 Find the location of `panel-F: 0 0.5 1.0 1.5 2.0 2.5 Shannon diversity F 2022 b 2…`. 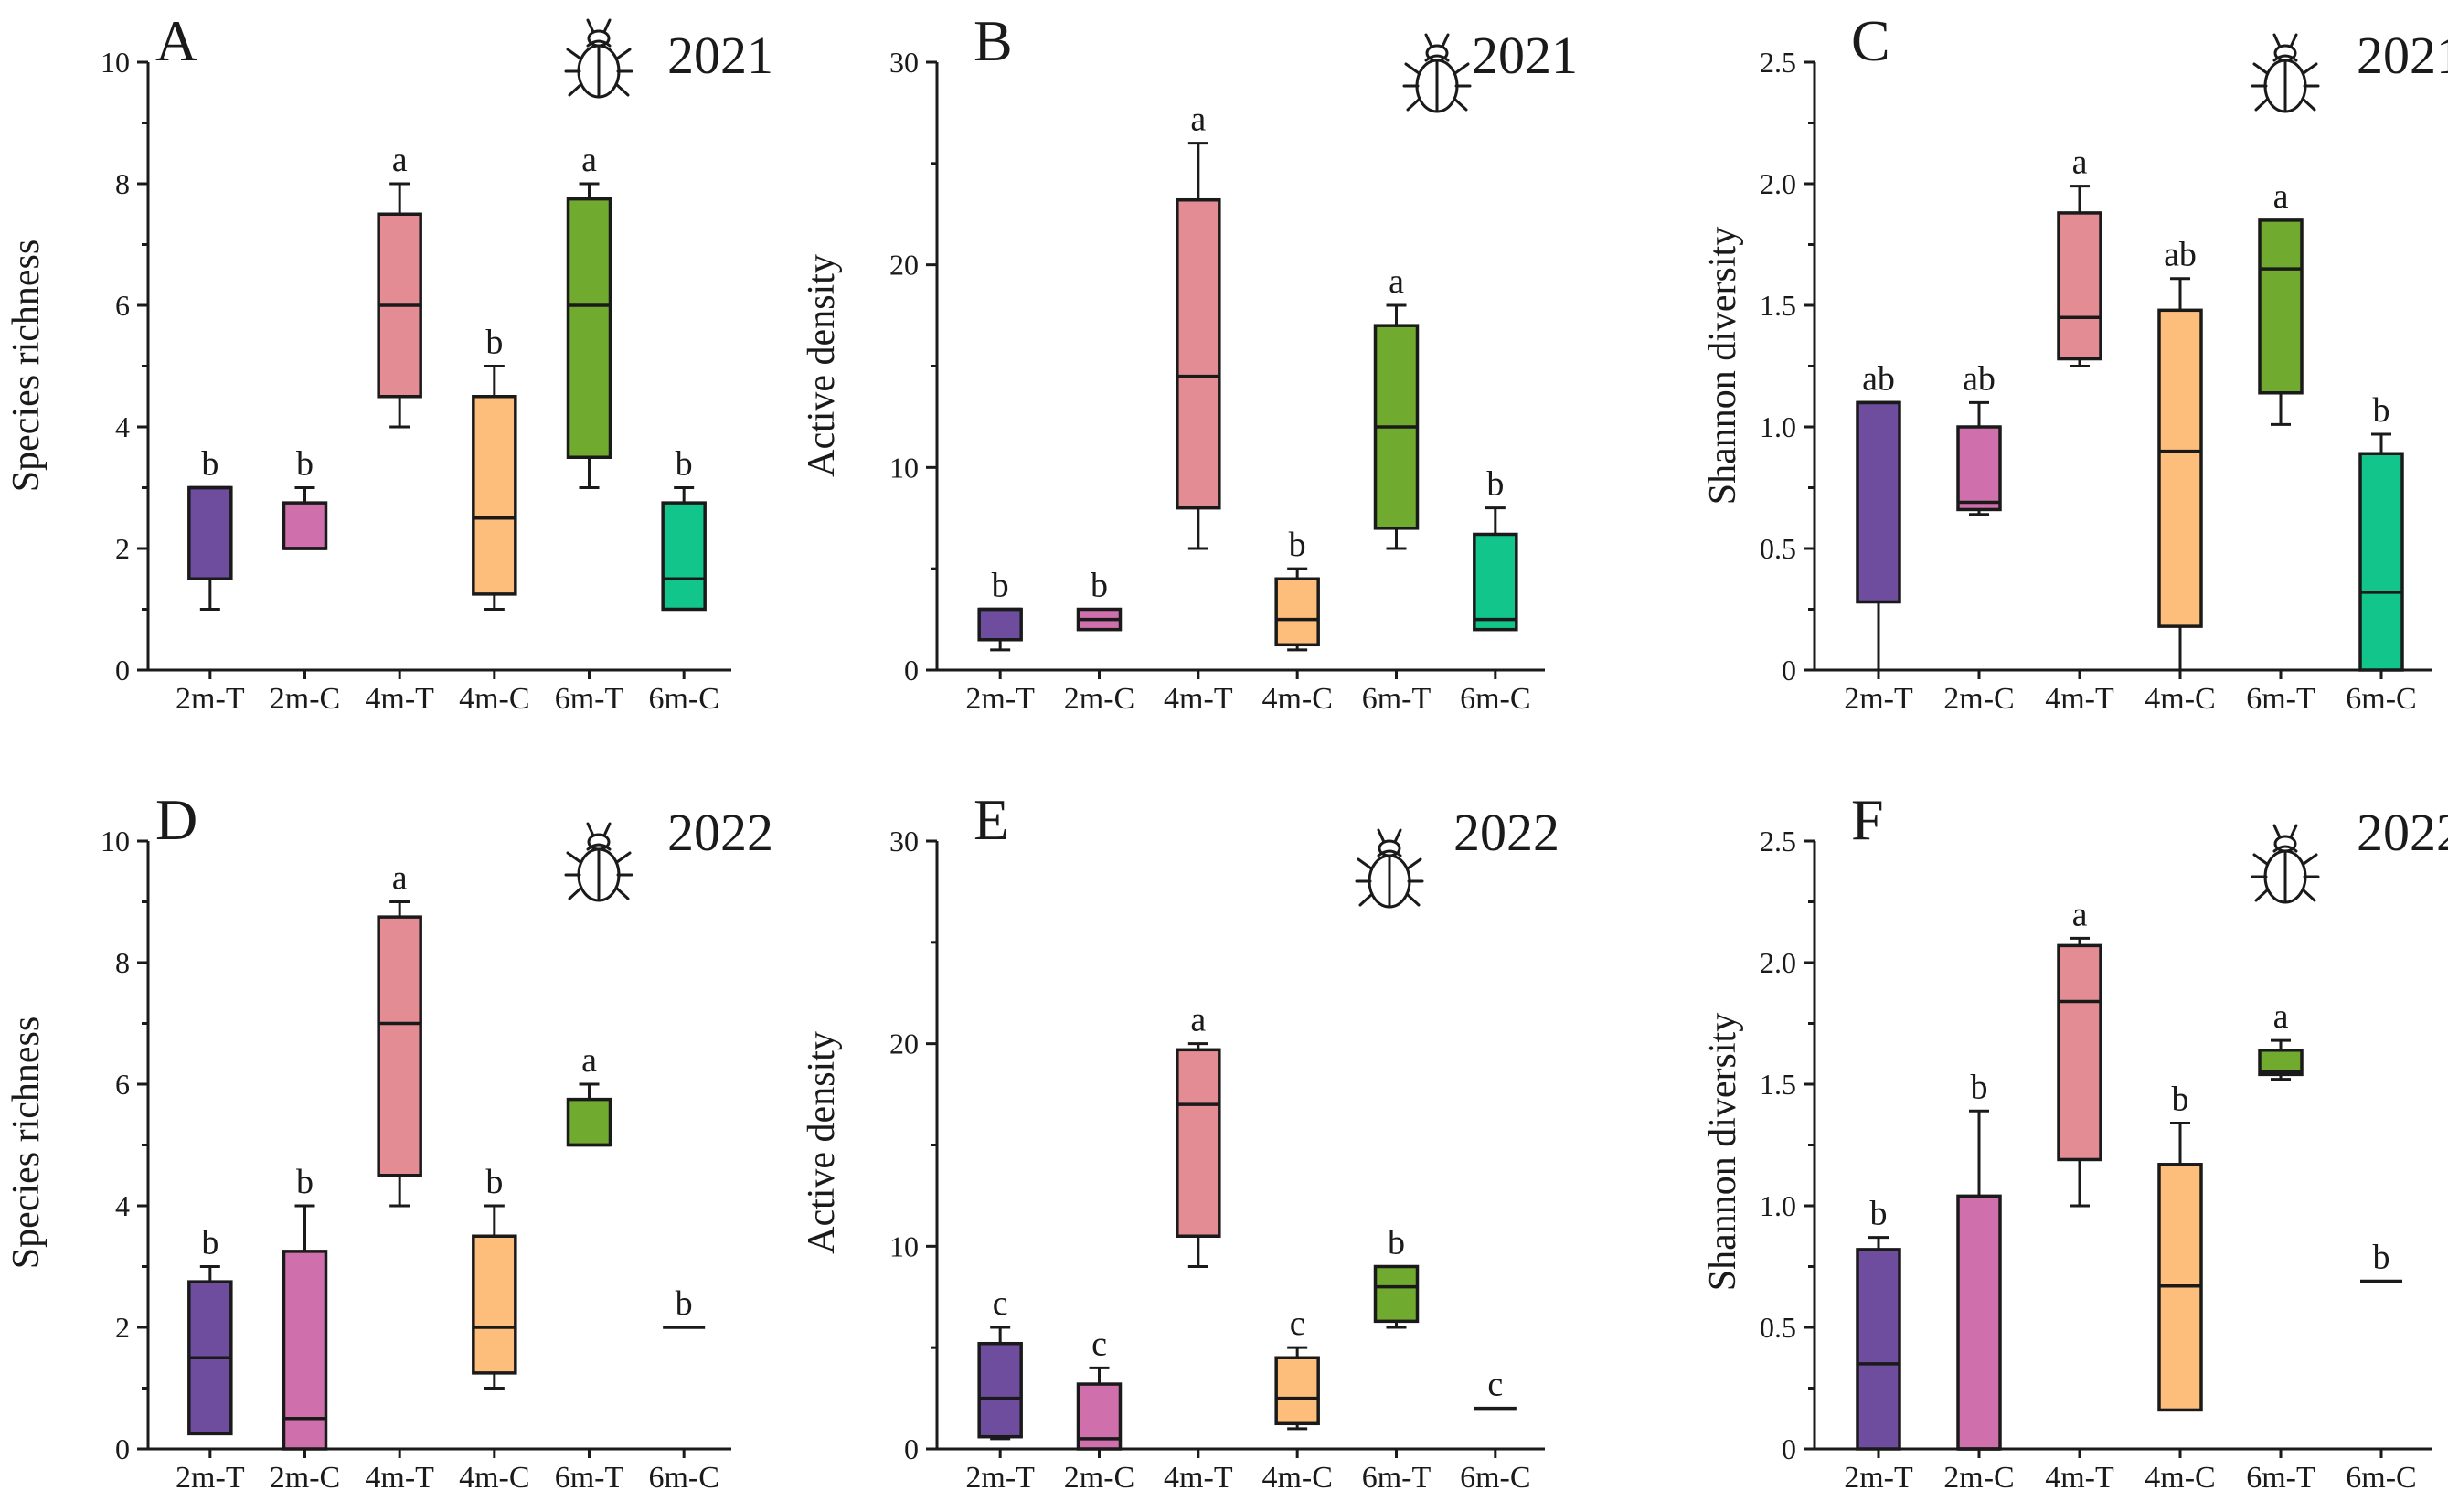

panel-F: 0 0.5 1.0 1.5 2.0 2.5 Shannon diversity F 2022 b 2… is located at coordinates (2075, 1141).